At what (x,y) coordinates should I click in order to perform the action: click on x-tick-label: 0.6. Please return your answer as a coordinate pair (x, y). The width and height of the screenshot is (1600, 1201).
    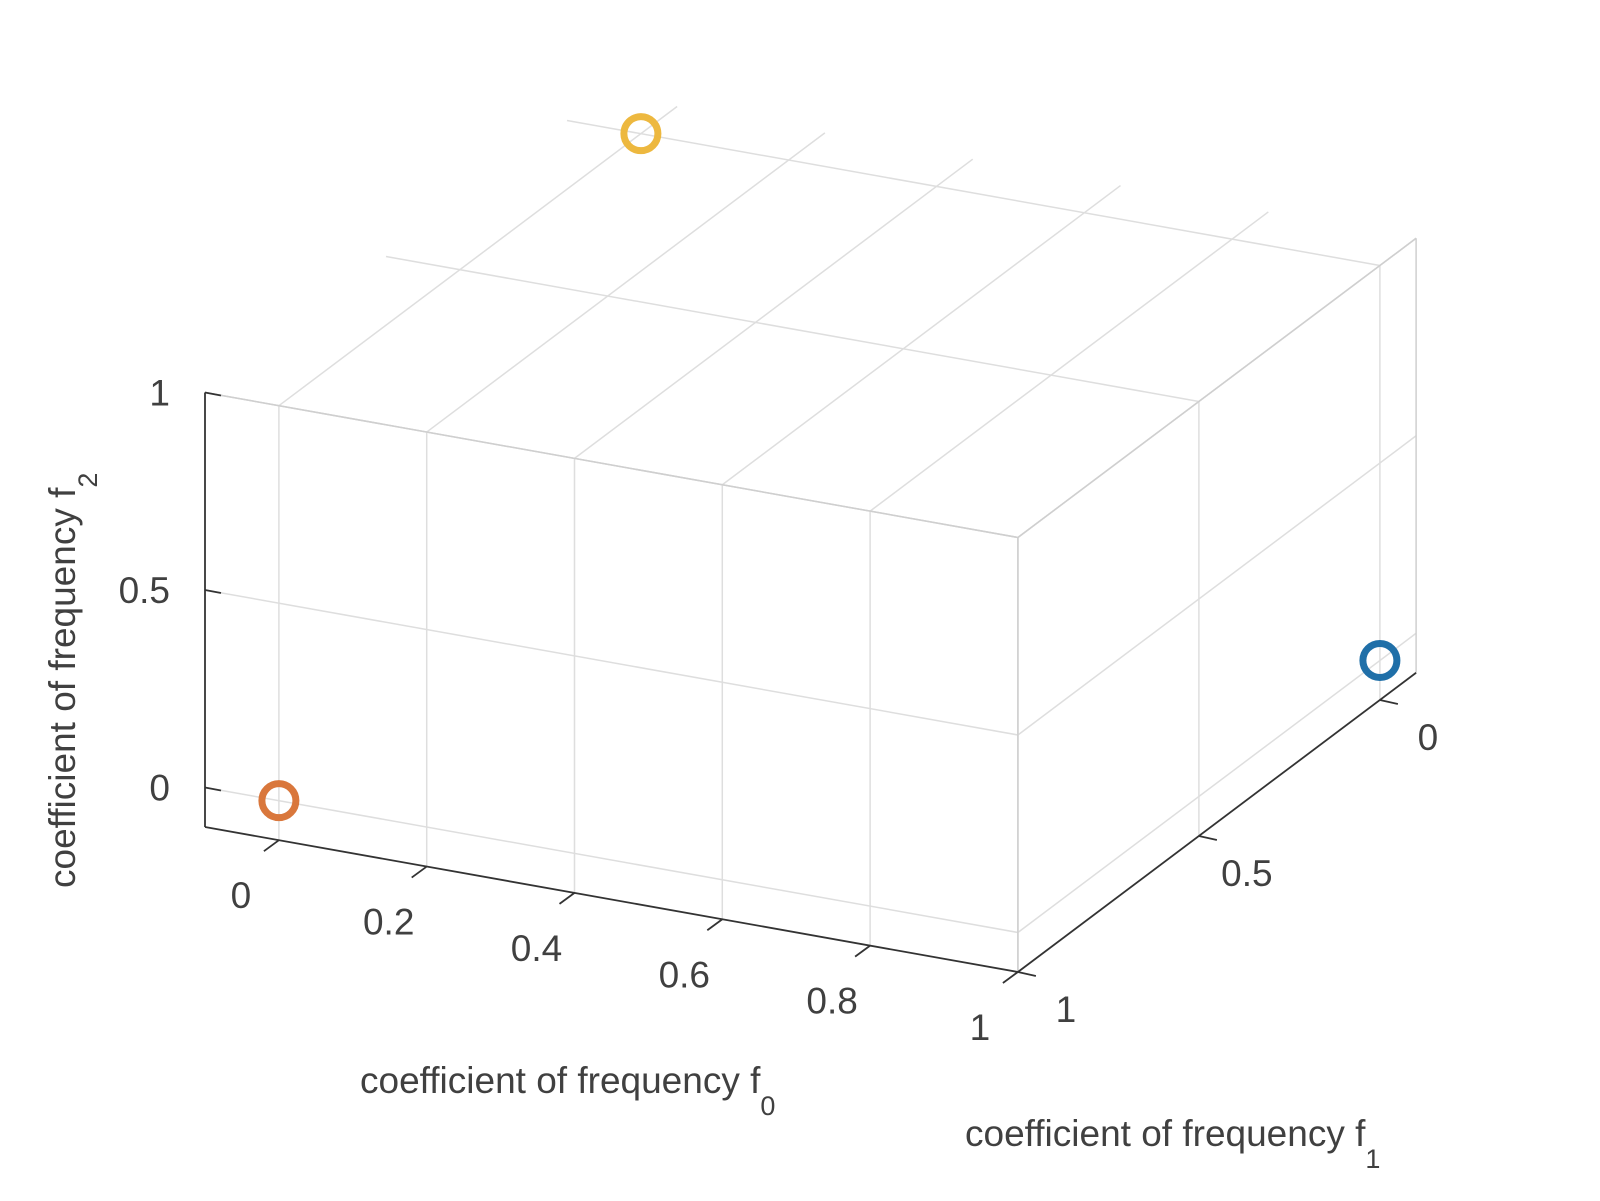
    Looking at the image, I should click on (684, 974).